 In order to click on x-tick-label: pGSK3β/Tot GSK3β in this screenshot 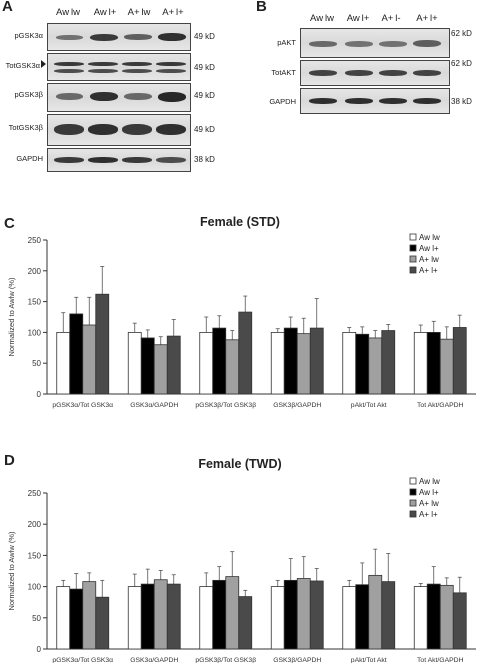, I will do `click(225, 405)`.